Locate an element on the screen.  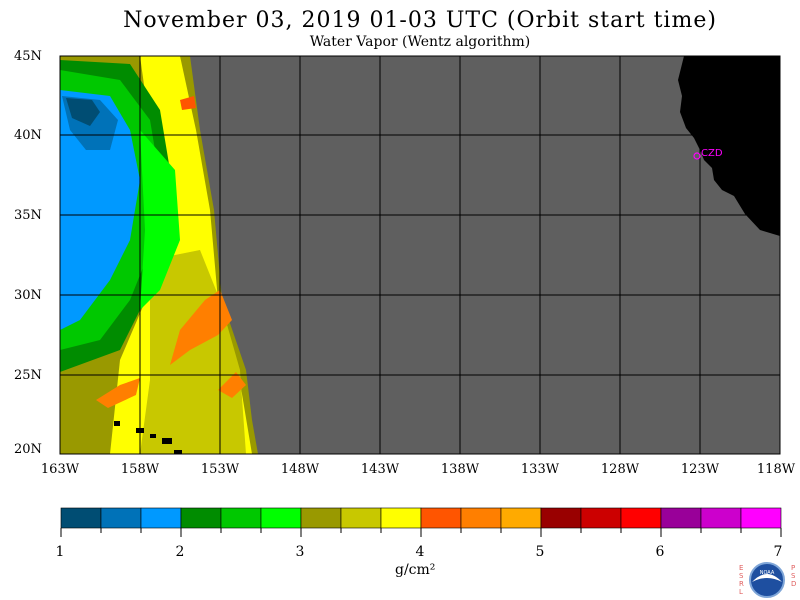
colorbar-label-1: 1 is located at coordinates (60, 552).